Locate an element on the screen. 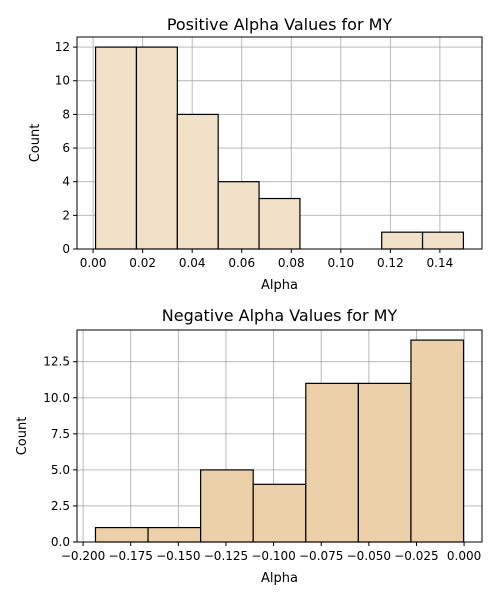  y-tick-label: 12 is located at coordinates (62, 47).